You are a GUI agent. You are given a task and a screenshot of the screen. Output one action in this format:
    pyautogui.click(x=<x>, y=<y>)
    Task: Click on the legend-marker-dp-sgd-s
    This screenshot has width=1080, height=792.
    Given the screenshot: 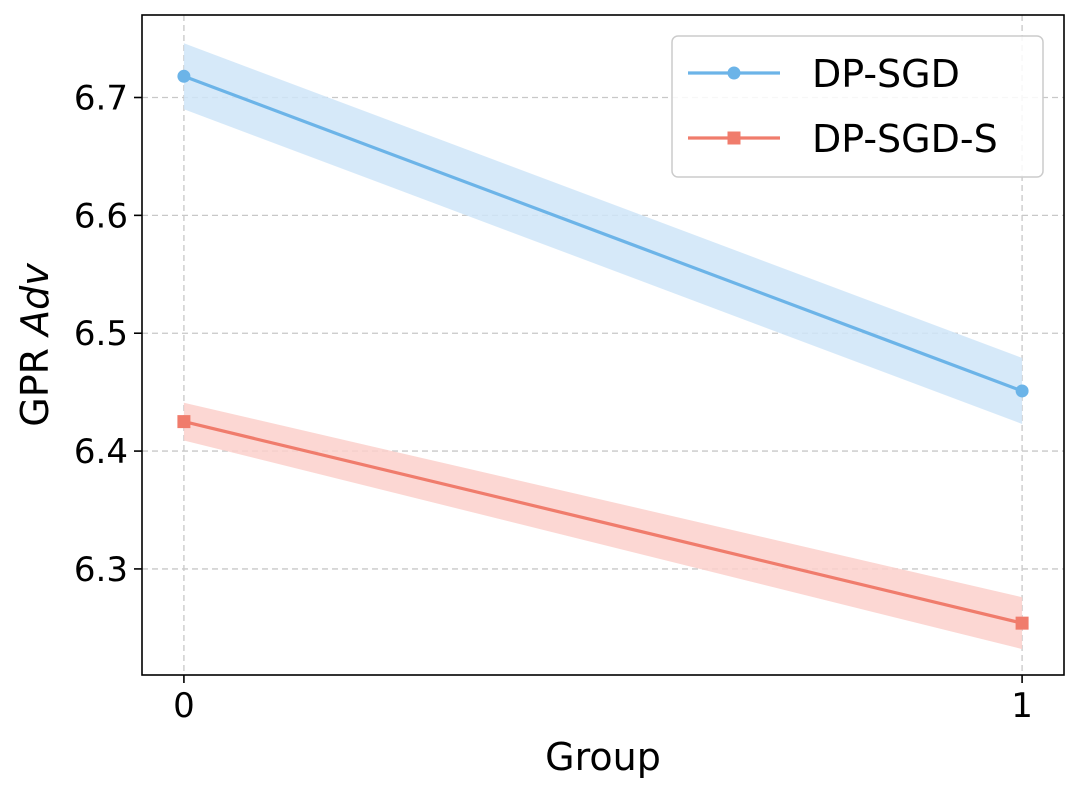 What is the action you would take?
    pyautogui.click(x=734, y=138)
    